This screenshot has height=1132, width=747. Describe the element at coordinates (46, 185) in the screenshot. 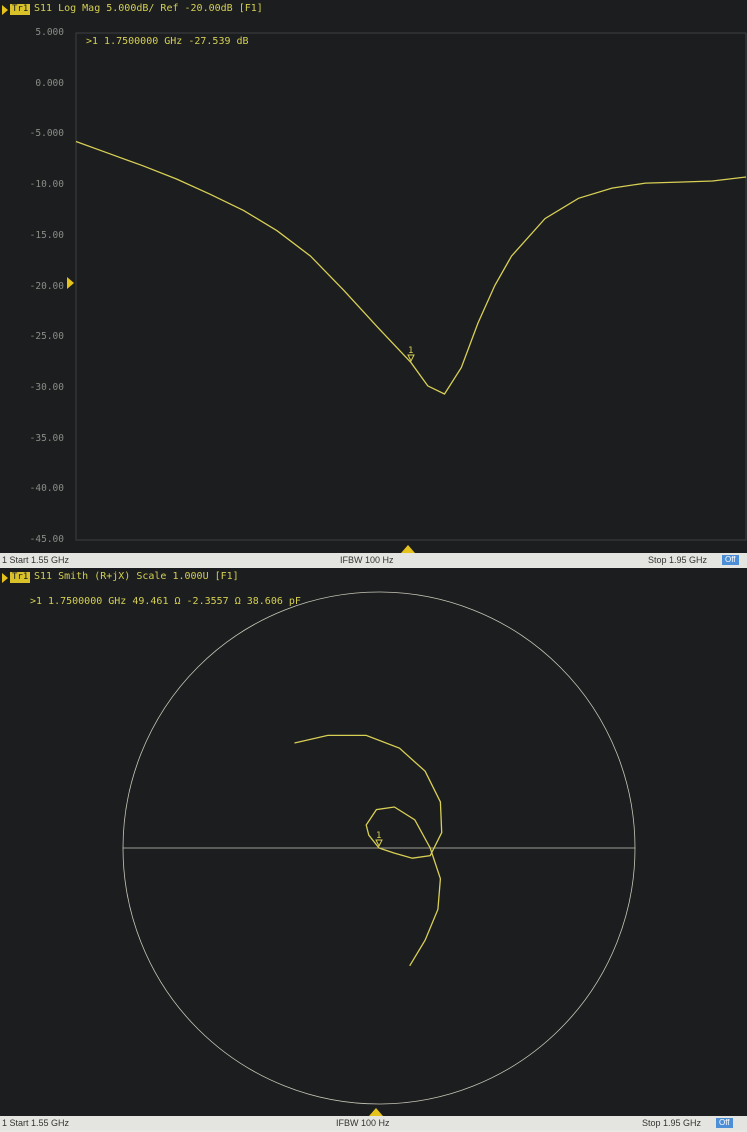

I see `y-tick-label: -10.00` at that location.